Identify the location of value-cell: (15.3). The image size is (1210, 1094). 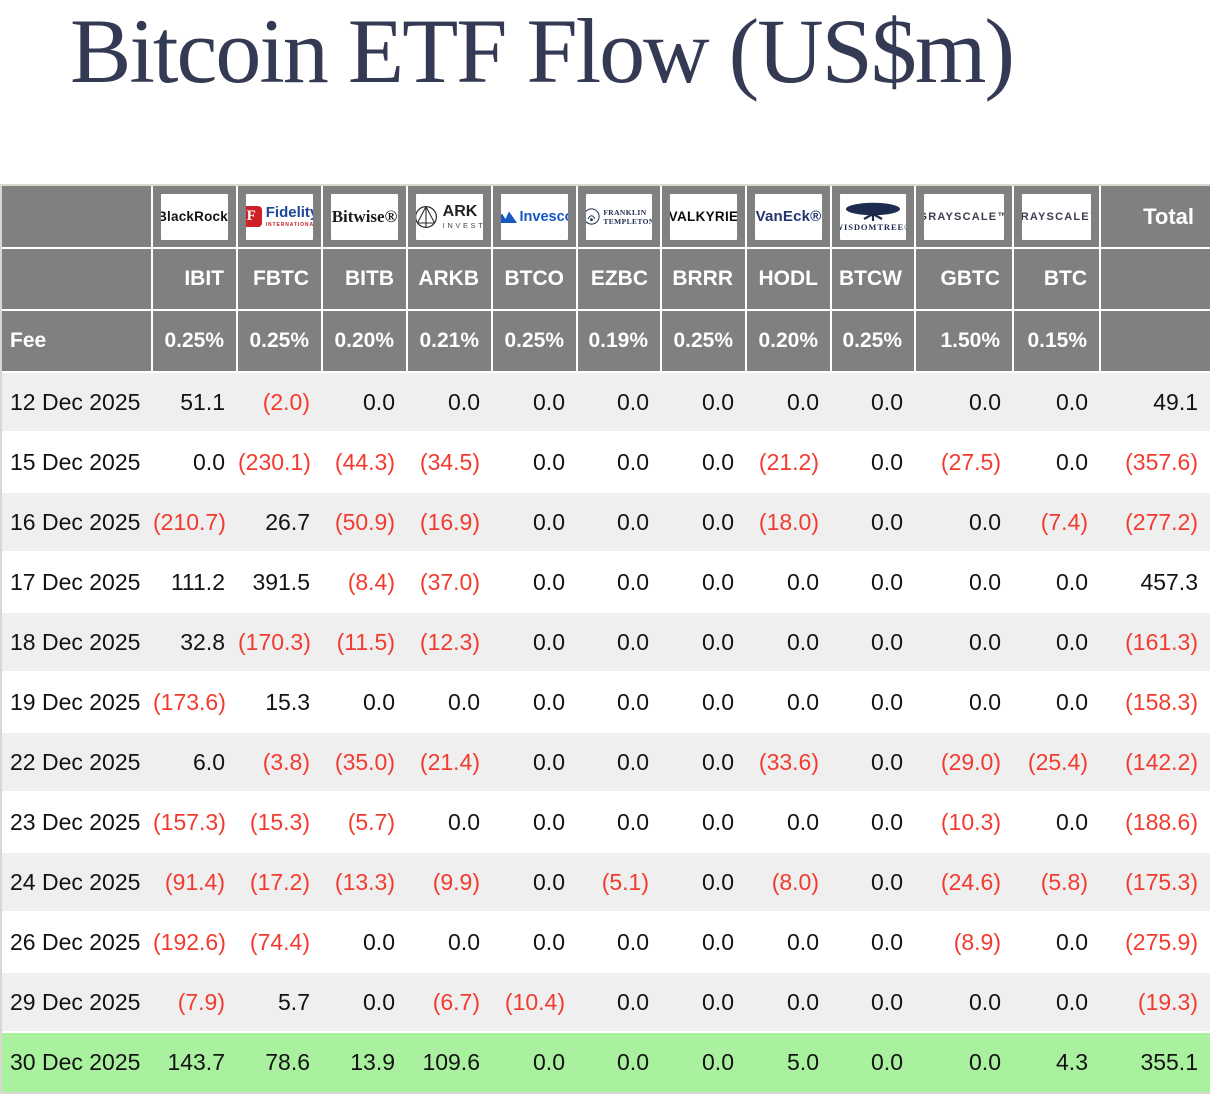
(279, 821).